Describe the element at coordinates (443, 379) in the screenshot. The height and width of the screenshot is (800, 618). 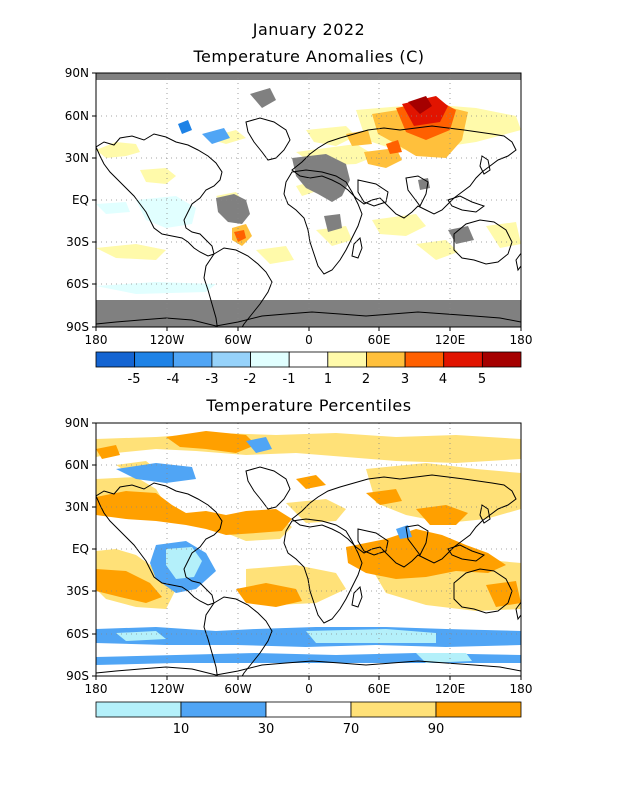
I see `colorbar-label: 4` at that location.